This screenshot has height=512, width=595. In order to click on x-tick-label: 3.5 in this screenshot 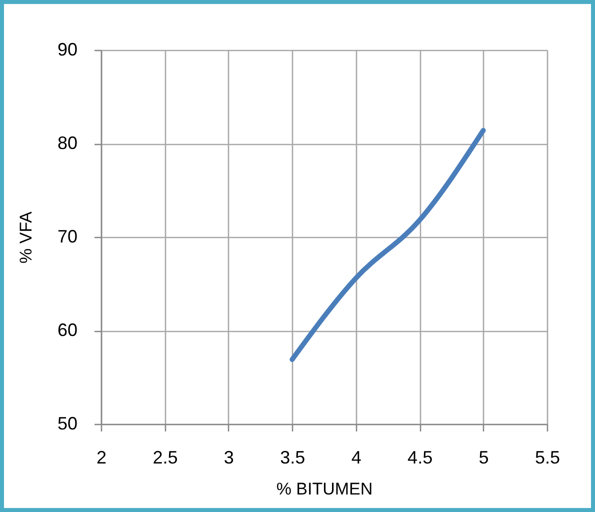, I will do `click(293, 458)`.